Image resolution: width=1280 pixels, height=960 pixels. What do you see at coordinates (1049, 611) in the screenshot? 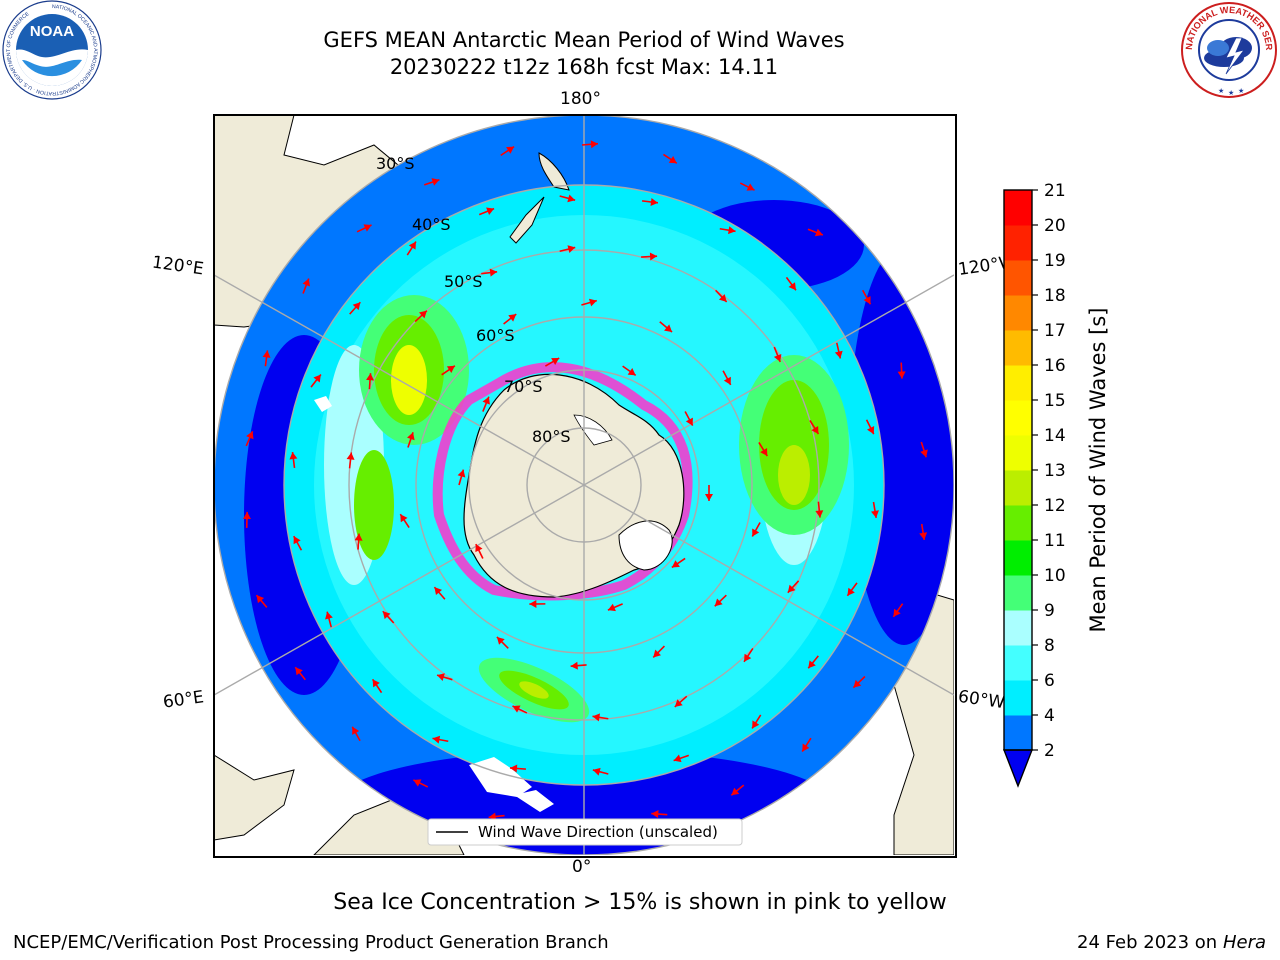
I see `colorbar-tick-label: 9` at bounding box center [1049, 611].